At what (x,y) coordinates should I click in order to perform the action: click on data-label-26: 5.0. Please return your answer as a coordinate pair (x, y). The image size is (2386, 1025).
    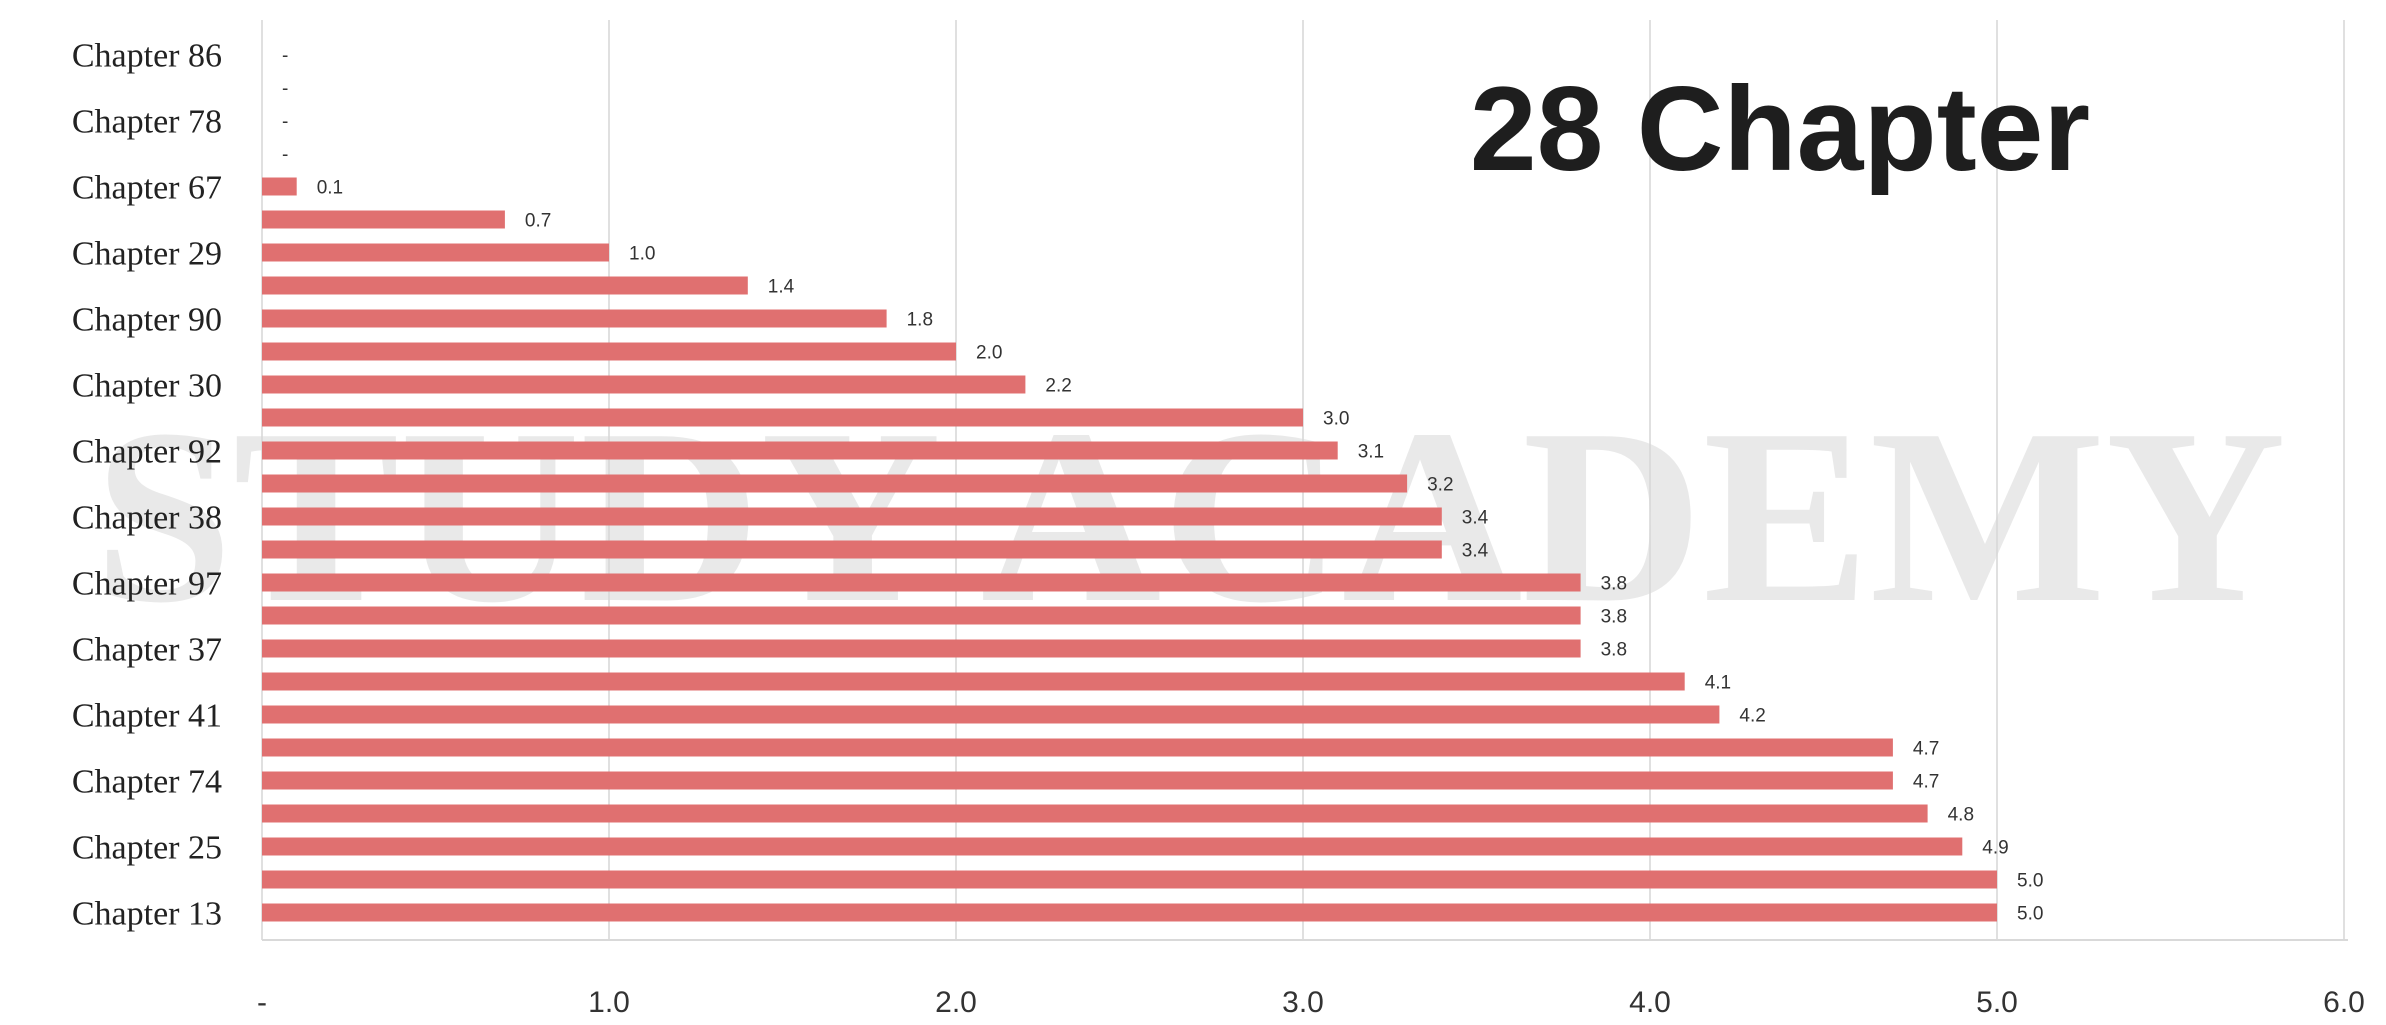
    Looking at the image, I should click on (2030, 914).